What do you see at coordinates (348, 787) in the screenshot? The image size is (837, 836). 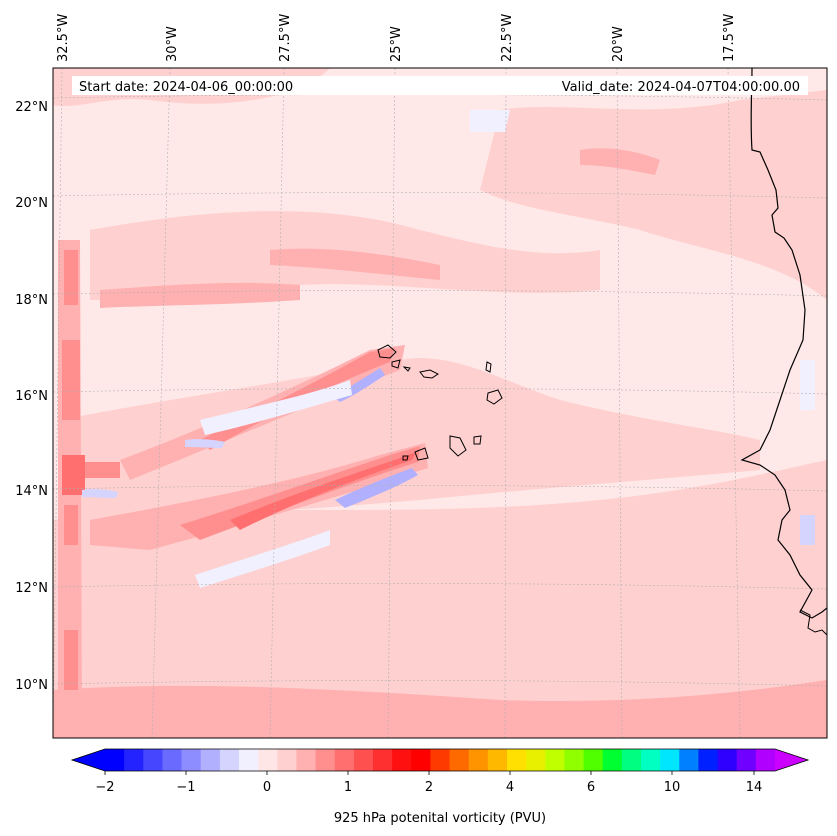 I see `colorbar-tick-label: 1` at bounding box center [348, 787].